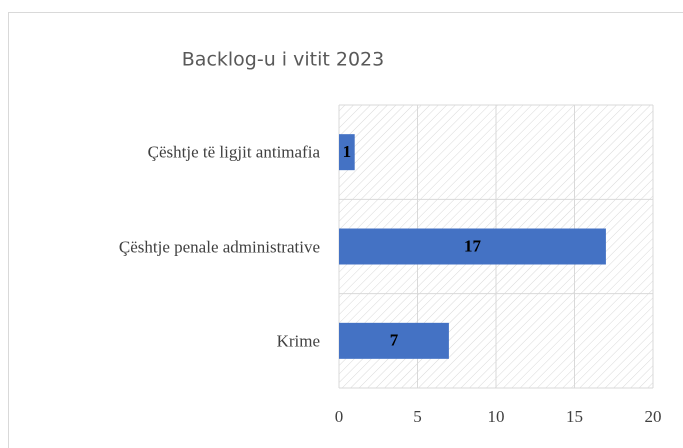 This screenshot has height=448, width=683. Describe the element at coordinates (574, 416) in the screenshot. I see `x-tick-label: 15` at that location.